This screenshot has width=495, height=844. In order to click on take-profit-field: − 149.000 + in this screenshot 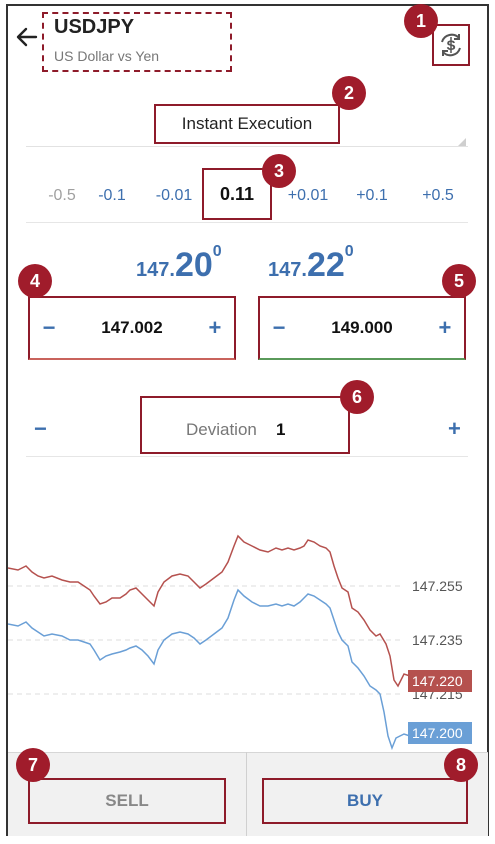, I will do `click(362, 328)`.